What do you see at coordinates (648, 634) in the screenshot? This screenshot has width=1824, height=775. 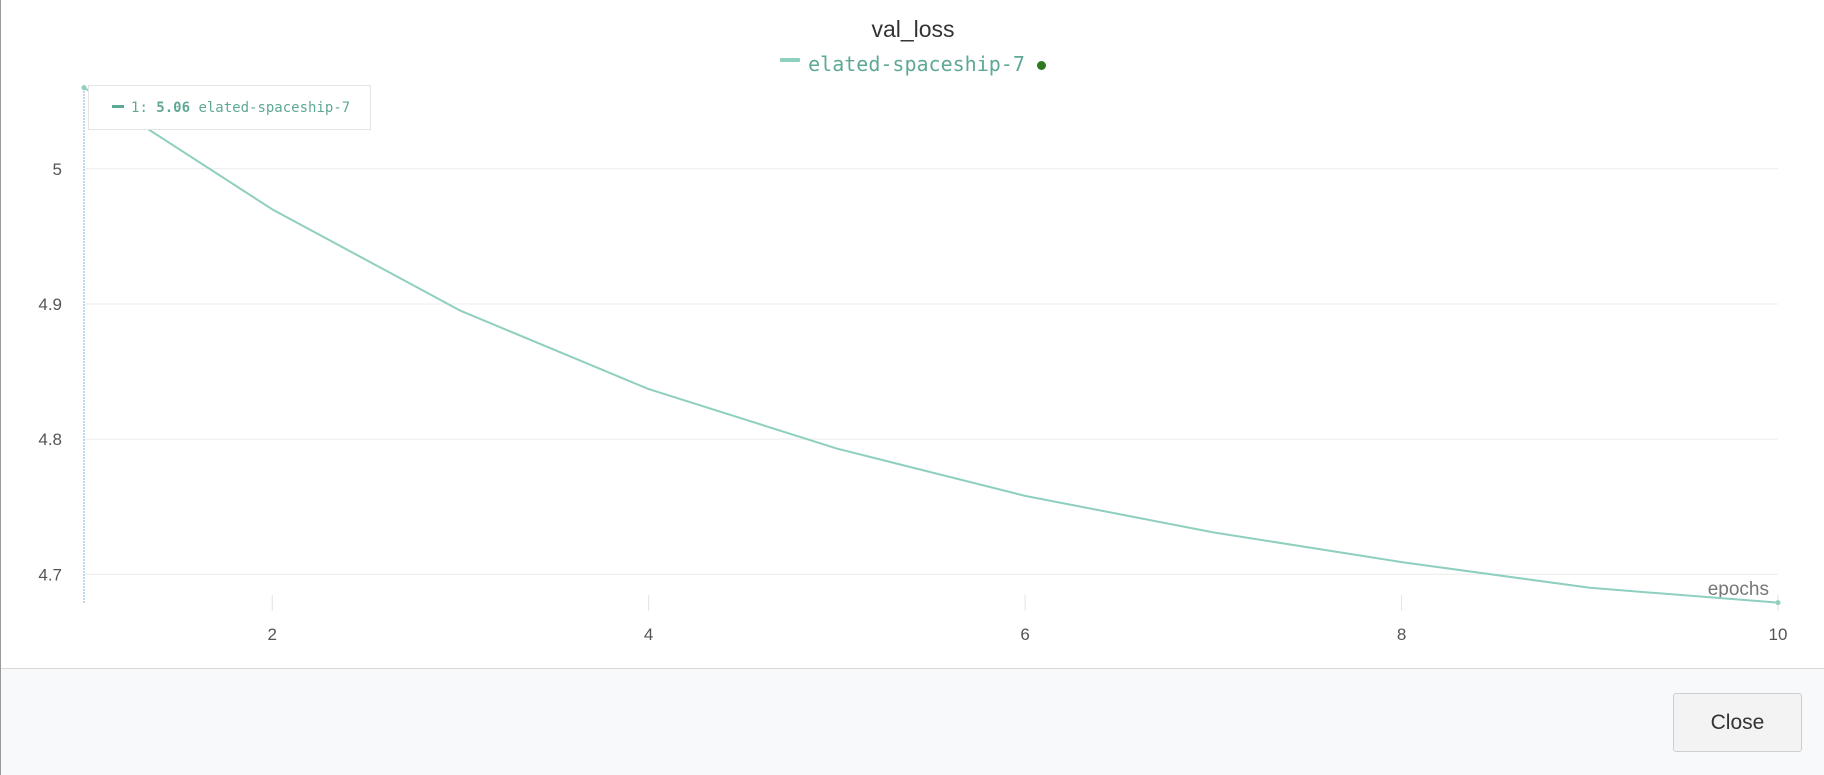 I see `x-tick-label: 4` at bounding box center [648, 634].